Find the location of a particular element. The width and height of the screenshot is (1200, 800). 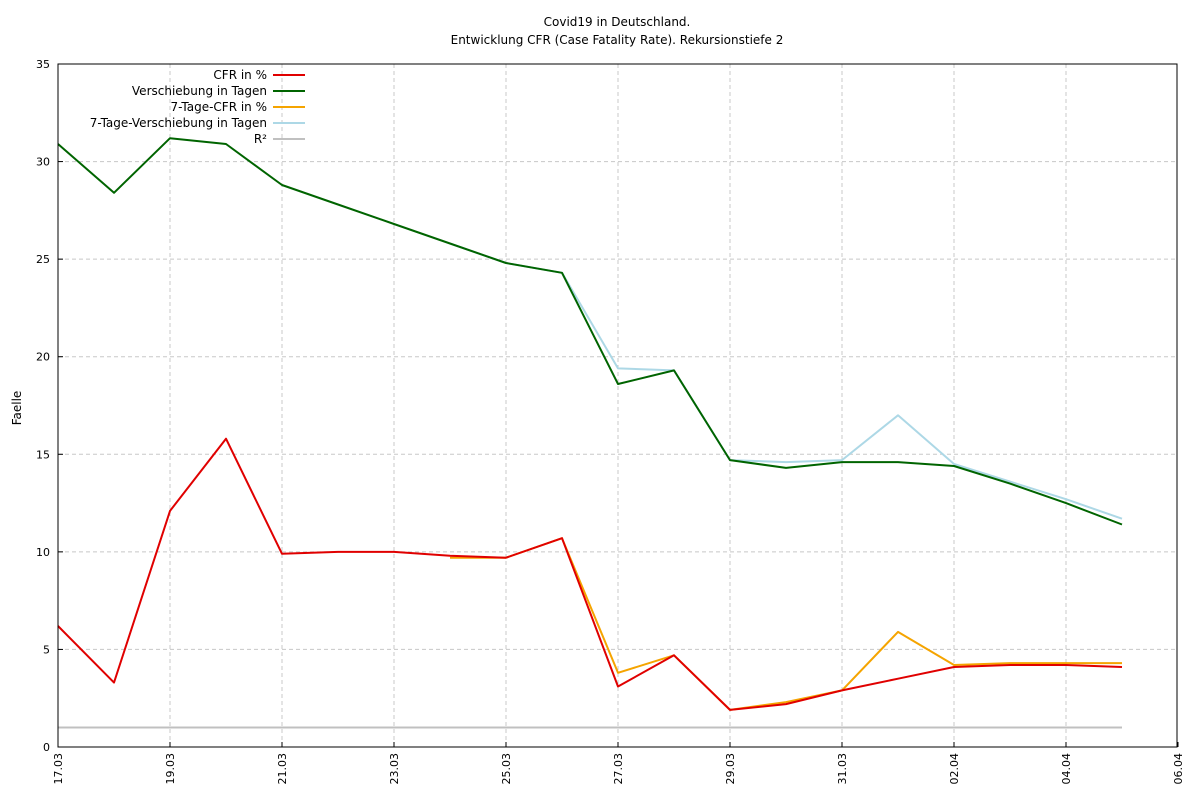

x-tick-label: 27.03 is located at coordinates (618, 769).